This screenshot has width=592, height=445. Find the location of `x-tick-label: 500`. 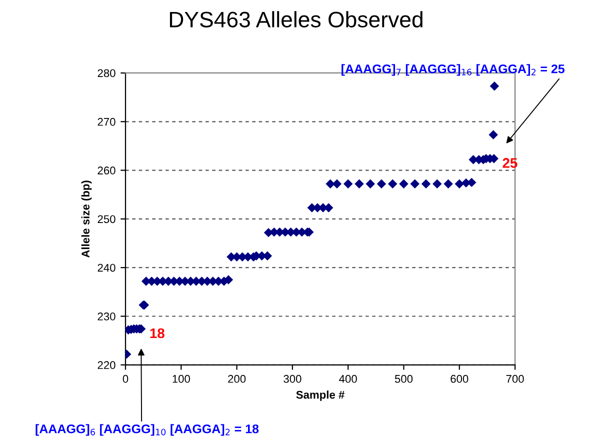

x-tick-label: 500 is located at coordinates (403, 378).